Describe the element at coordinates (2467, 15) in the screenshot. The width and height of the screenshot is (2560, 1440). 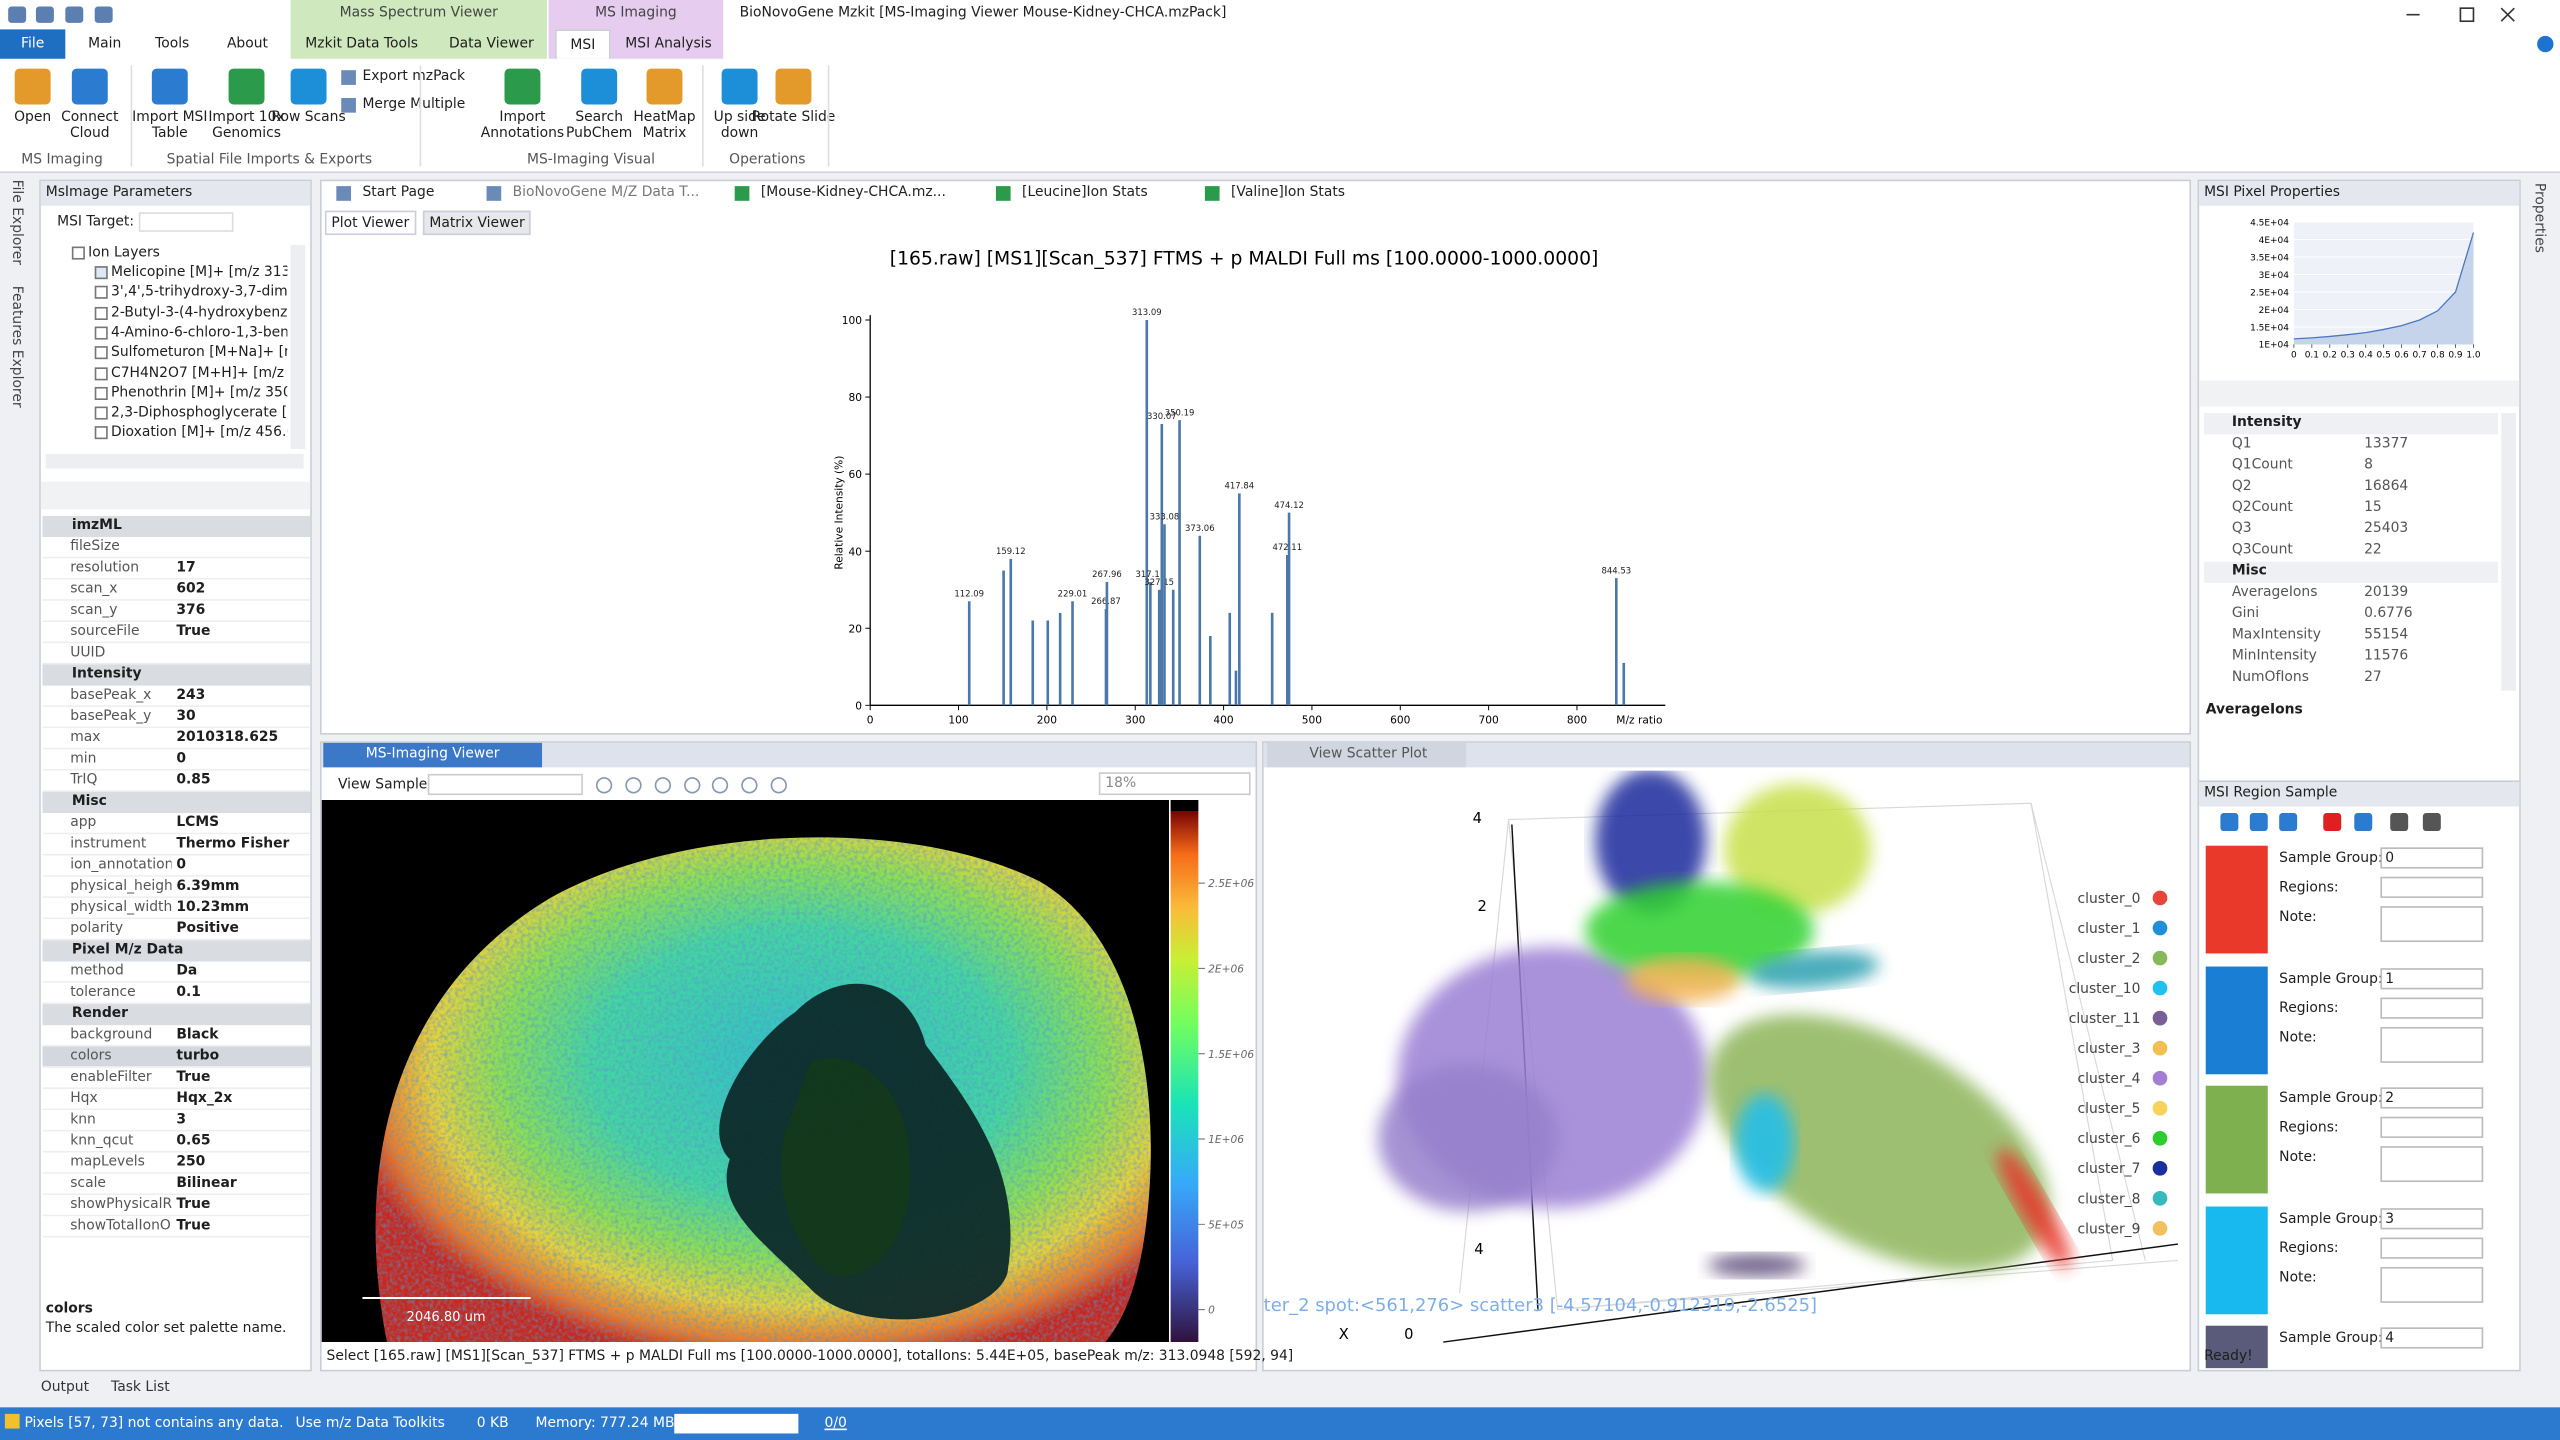
I see `restore-button` at that location.